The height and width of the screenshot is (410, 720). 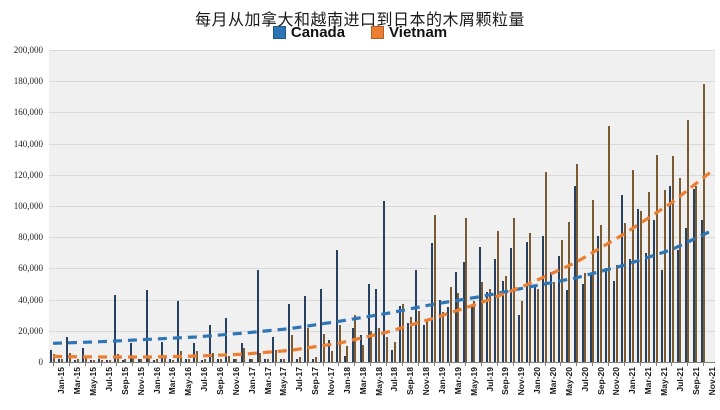 I want to click on x-axis-tick-label: Nov-16, so click(x=235, y=381).